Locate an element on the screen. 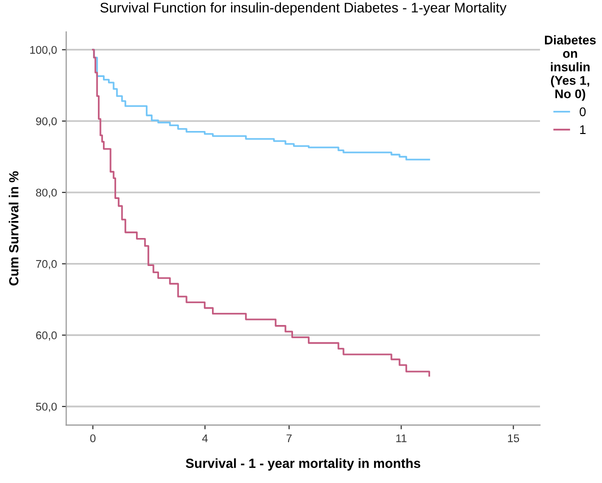 This screenshot has width=602, height=483. y-tick-label: 60,0 is located at coordinates (46, 336).